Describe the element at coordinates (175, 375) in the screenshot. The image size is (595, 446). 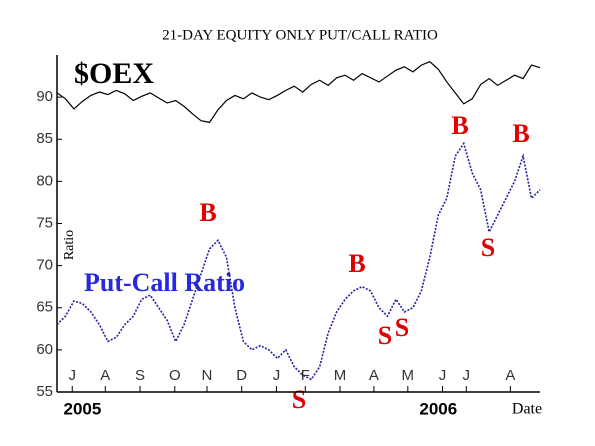
I see `x-tick-label: O` at that location.